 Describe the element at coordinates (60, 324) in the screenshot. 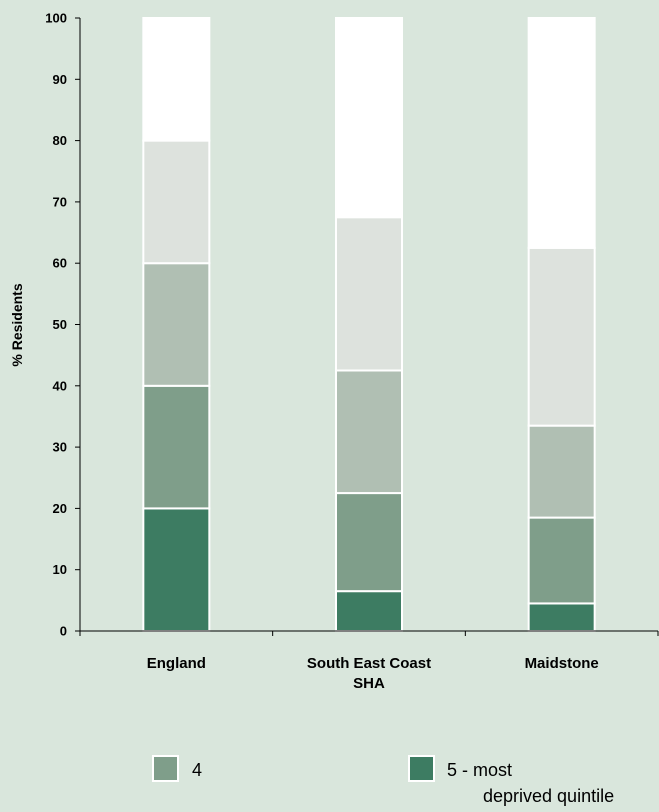

I see `y-tick-label-50: 50` at that location.